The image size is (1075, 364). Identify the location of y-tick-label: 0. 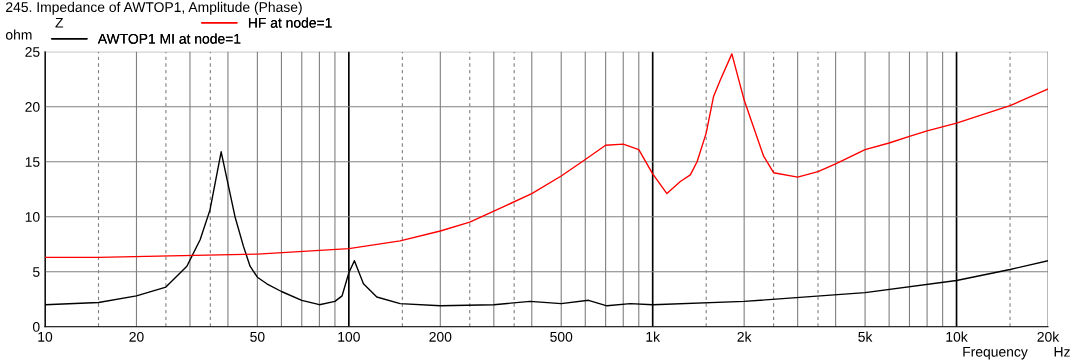
(36, 327).